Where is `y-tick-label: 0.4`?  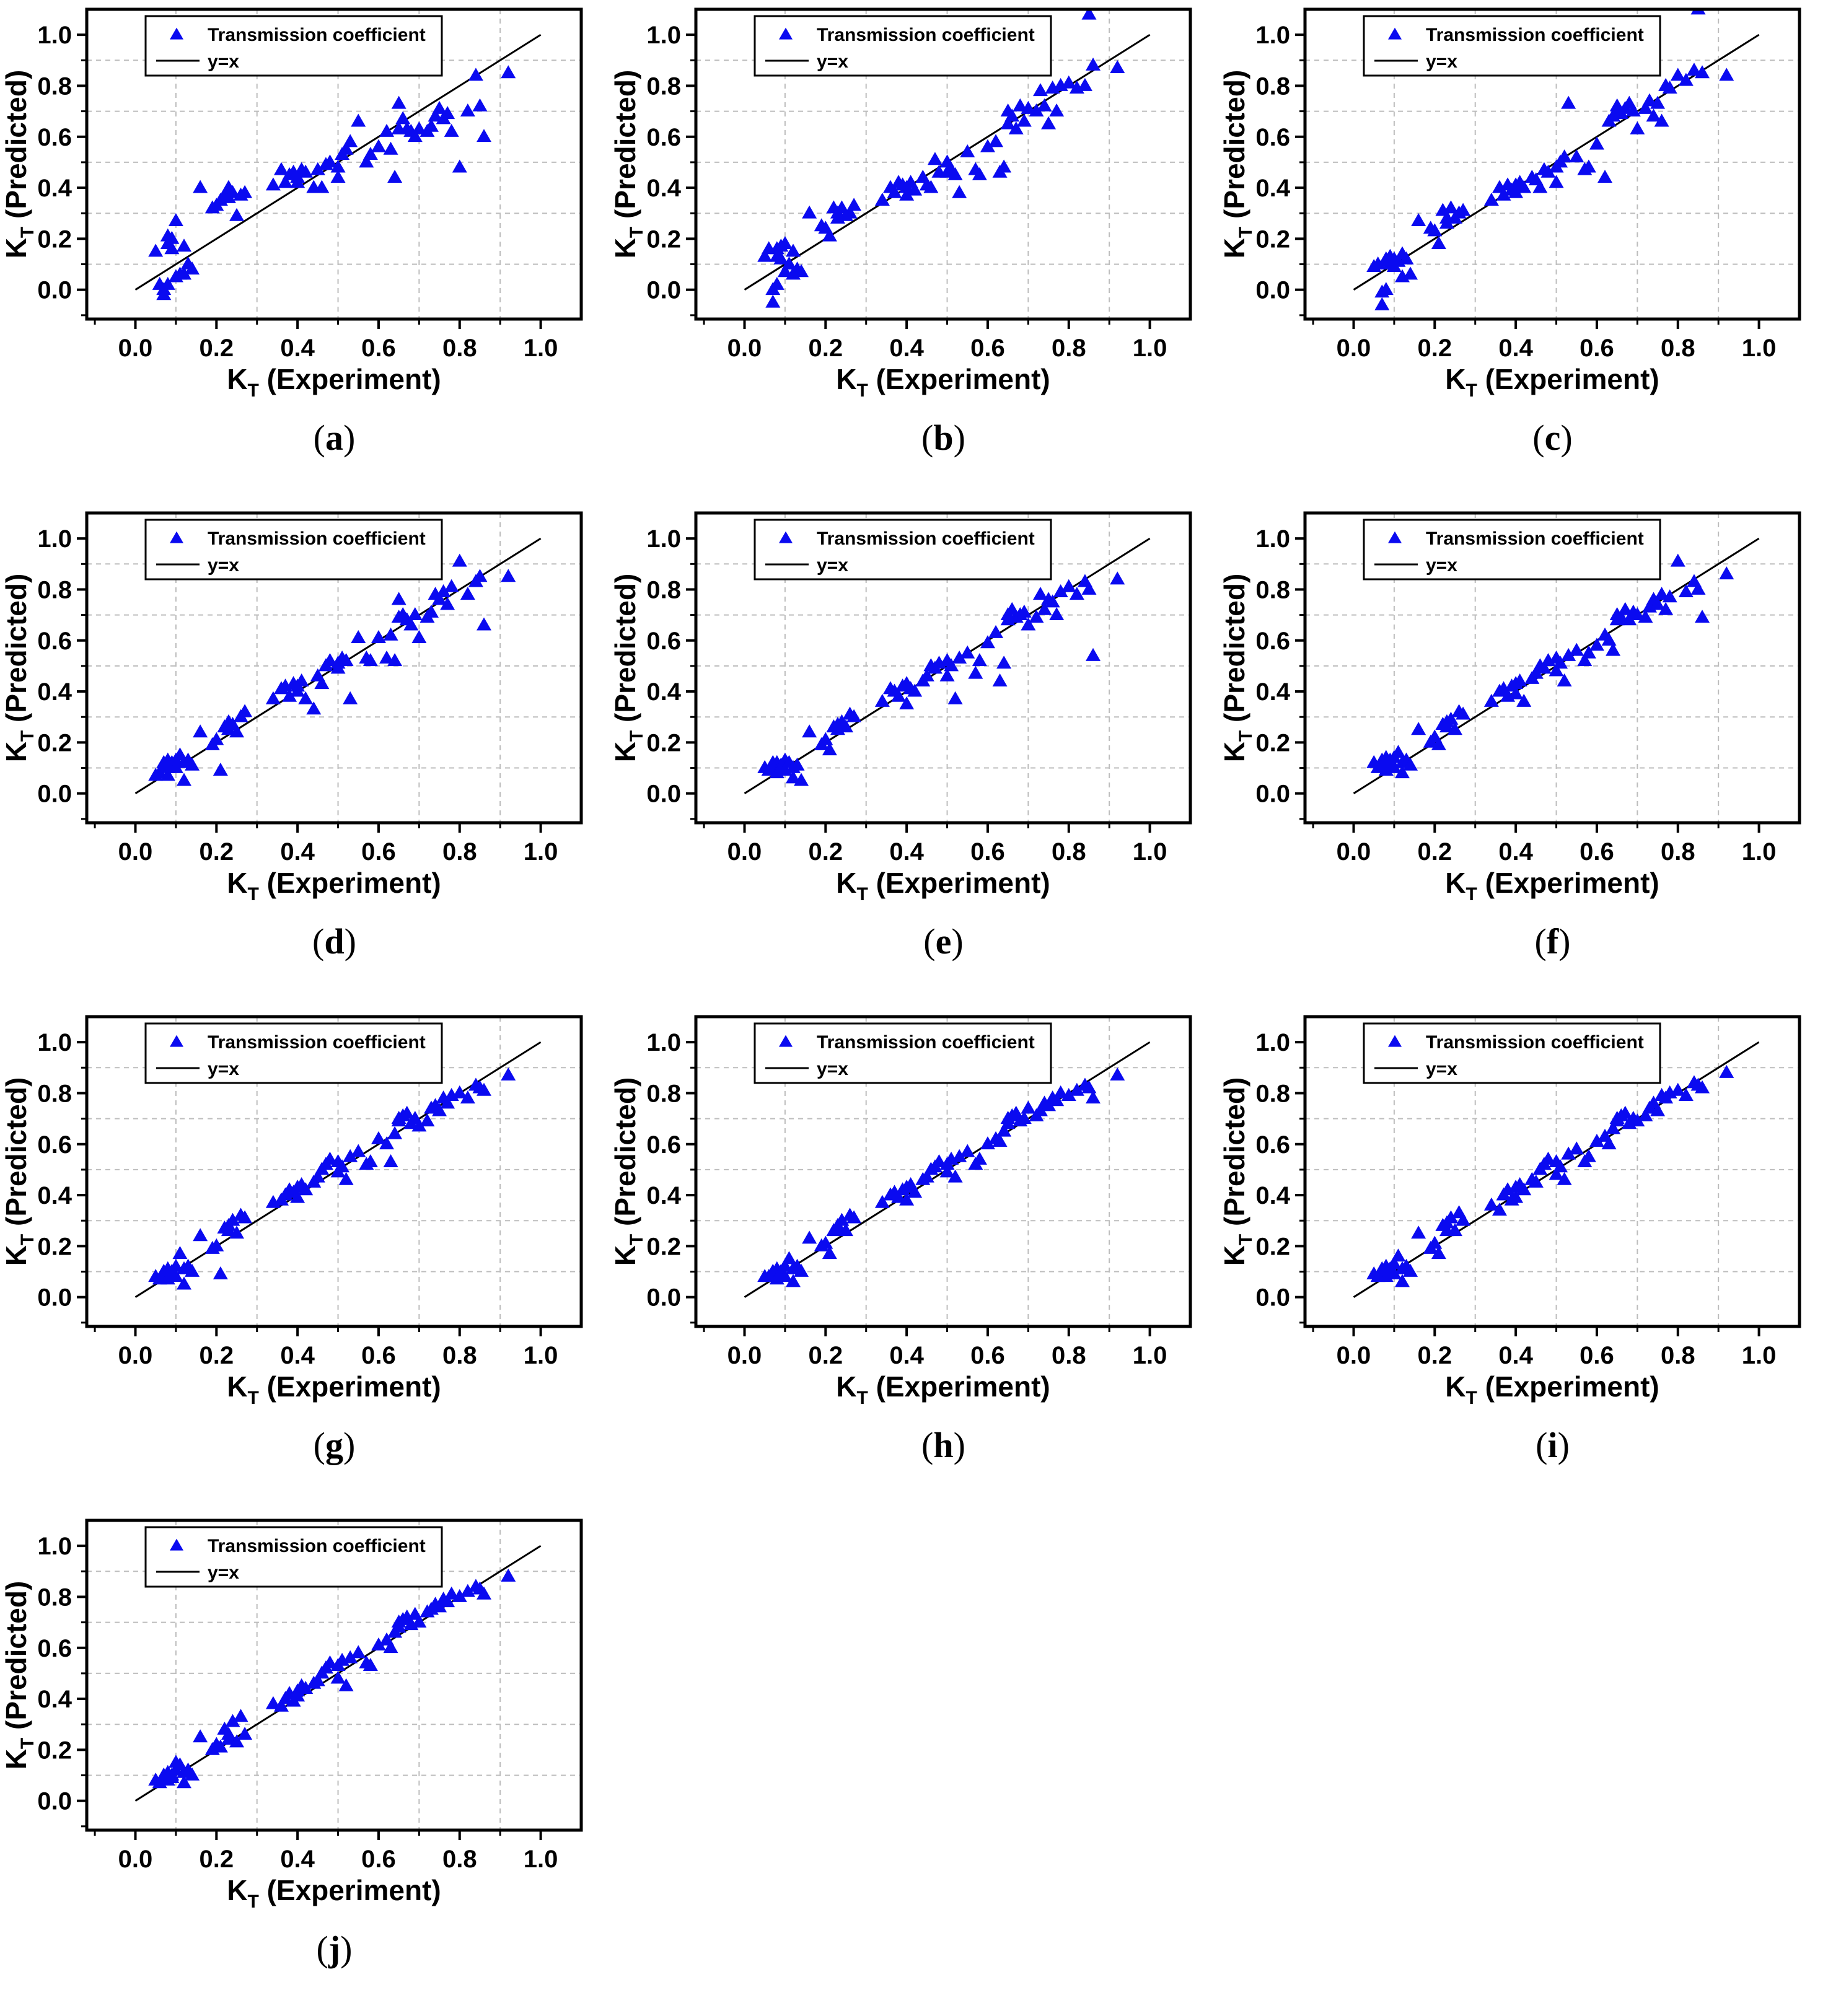
y-tick-label: 0.4 is located at coordinates (1272, 692).